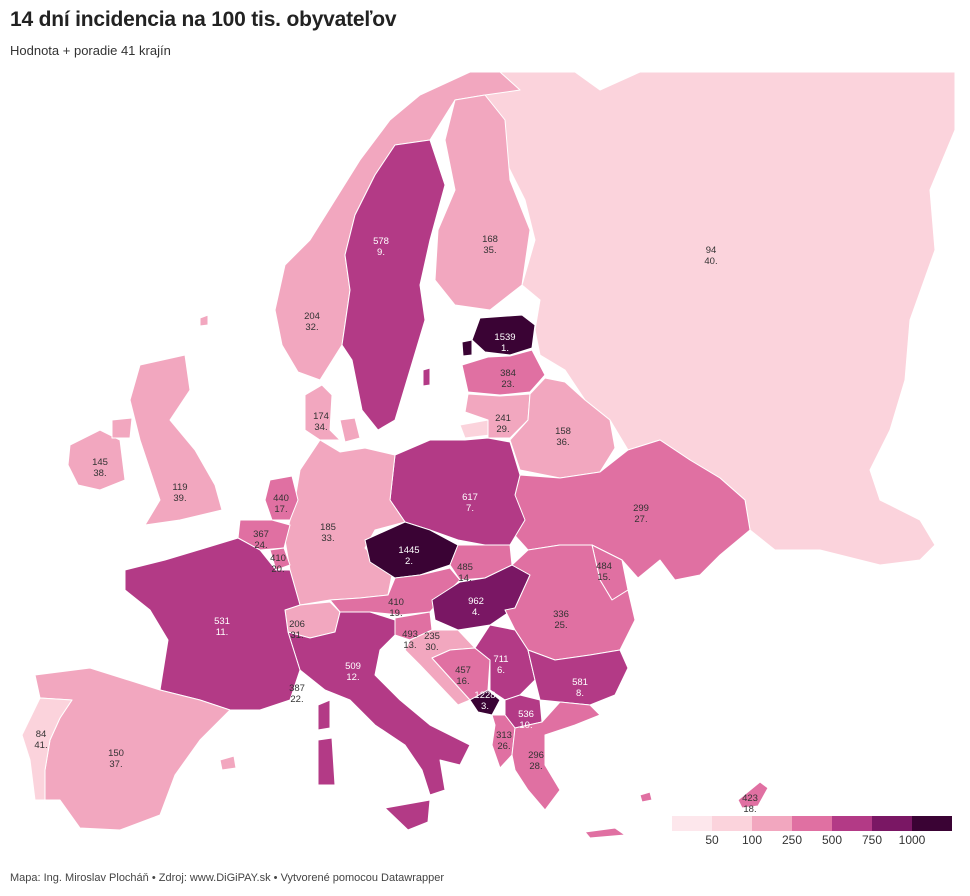  Describe the element at coordinates (324, 715) in the screenshot. I see `country-france-corsica` at that location.